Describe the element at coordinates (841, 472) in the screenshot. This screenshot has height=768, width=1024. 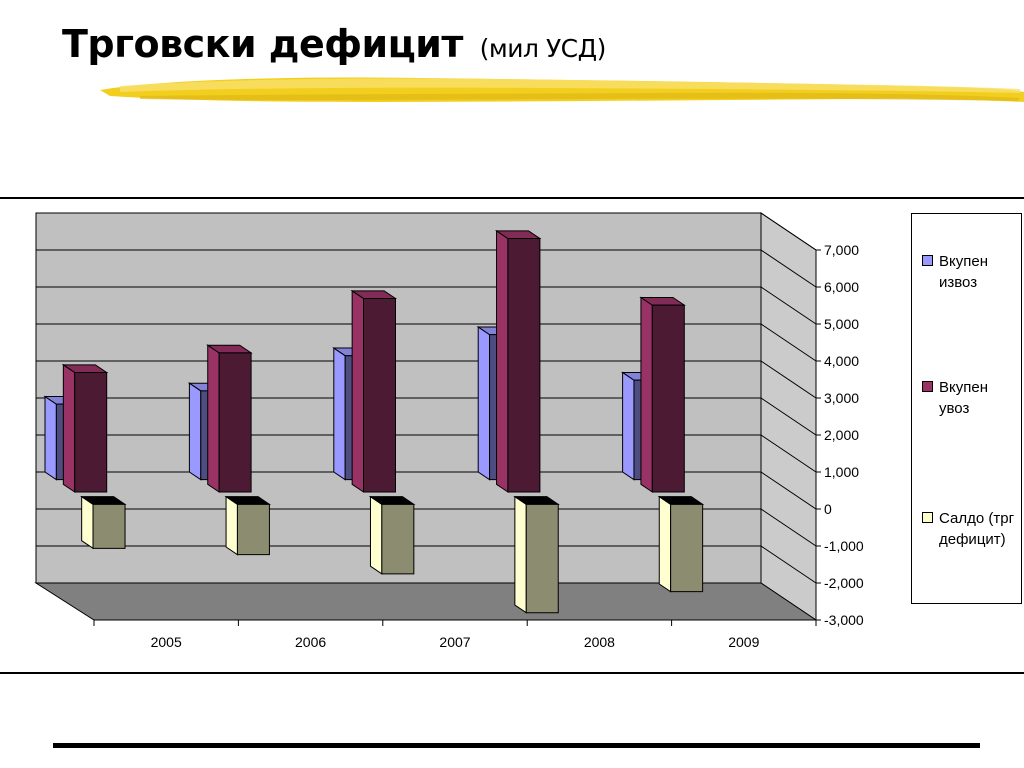
I see `y-tick-label: 1,000` at that location.